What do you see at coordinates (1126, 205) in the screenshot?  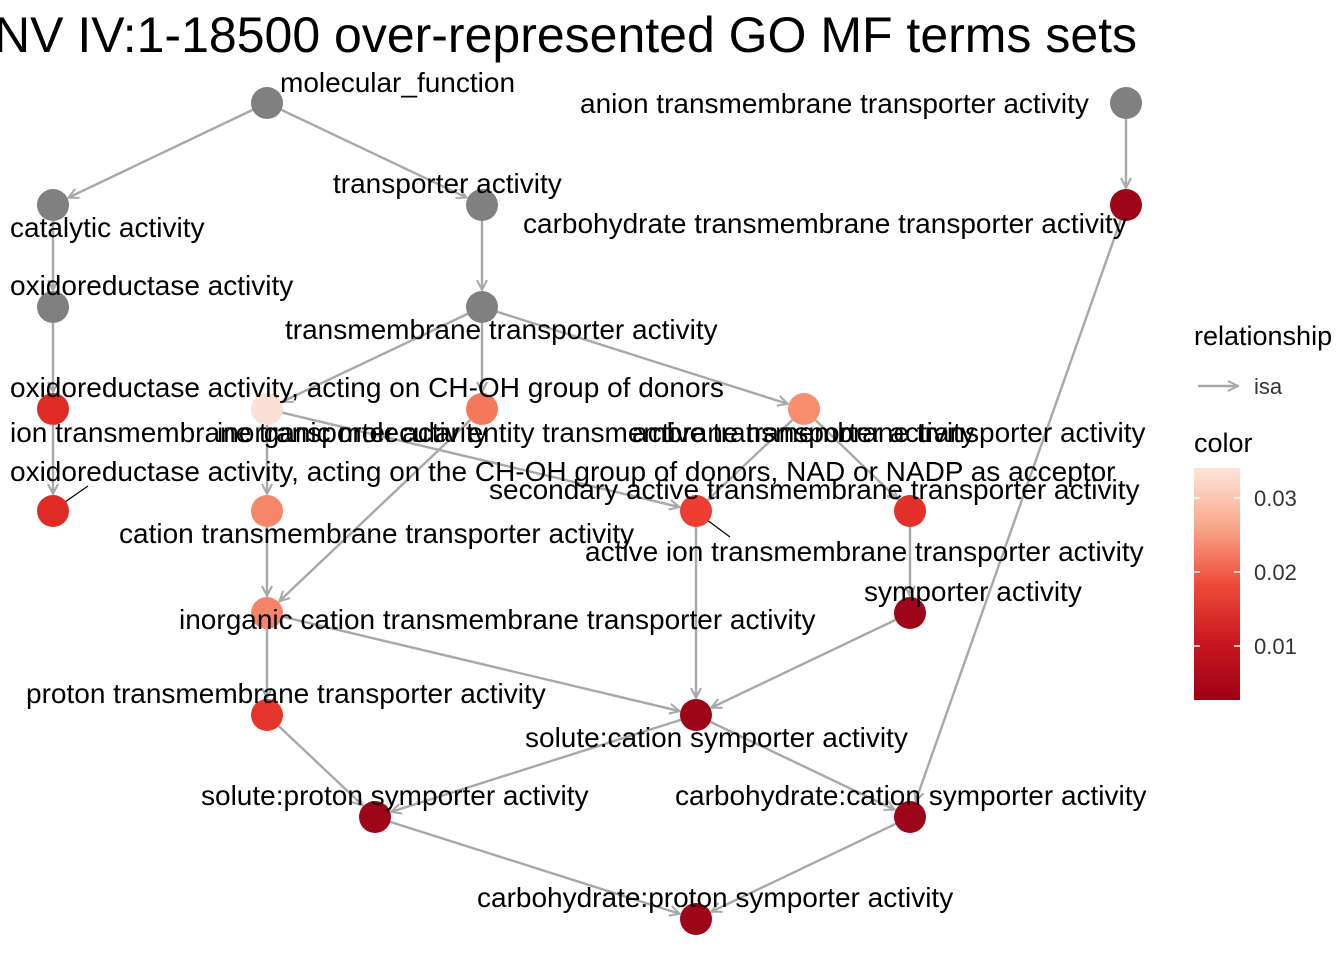 I see `node-carbo_tm` at bounding box center [1126, 205].